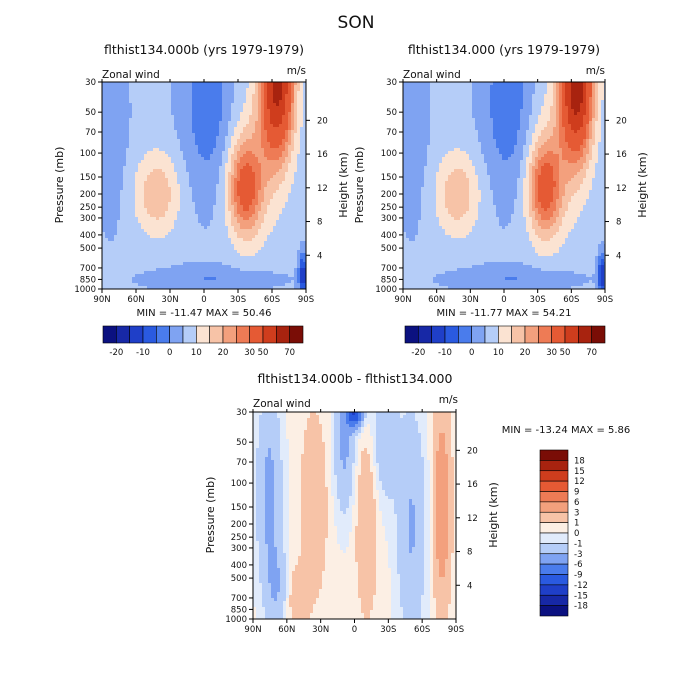  I want to click on y-tick-label: 200, so click(88, 195).